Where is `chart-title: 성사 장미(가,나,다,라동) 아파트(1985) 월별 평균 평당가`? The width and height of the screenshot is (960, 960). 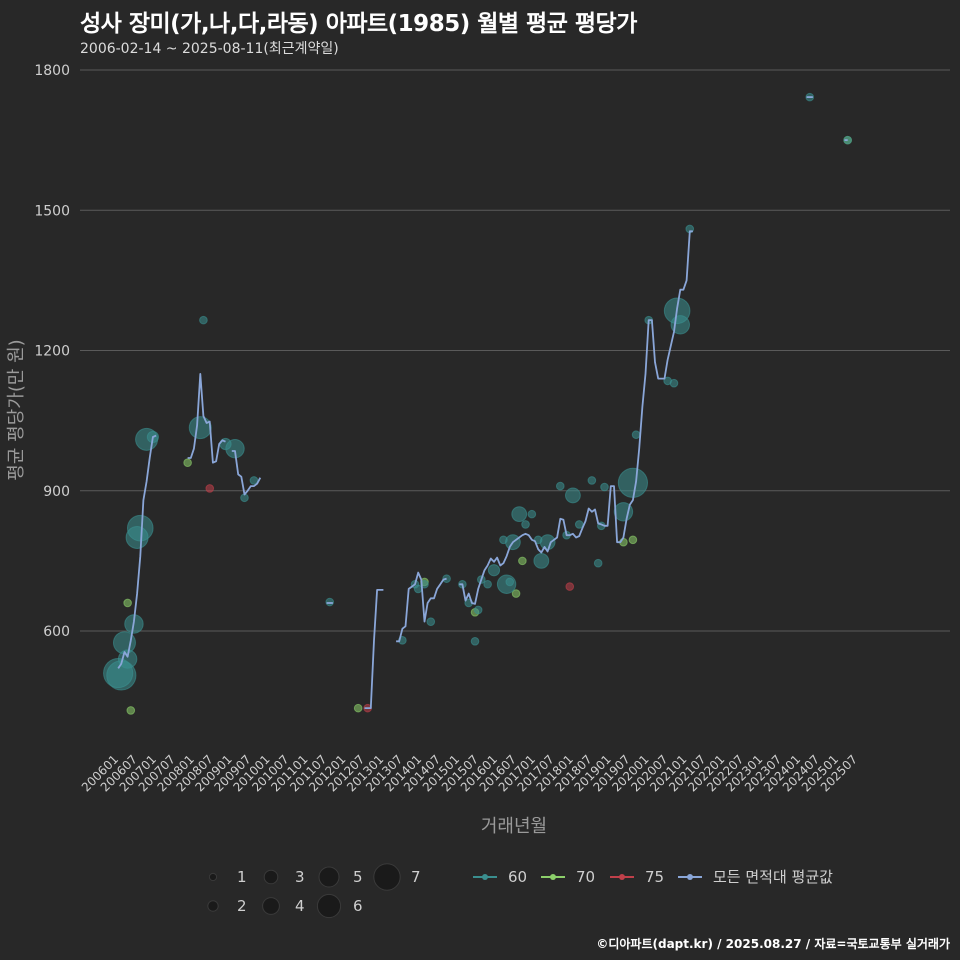 chart-title: 성사 장미(가,나,다,라동) 아파트(1985) 월별 평균 평당가 is located at coordinates (358, 24).